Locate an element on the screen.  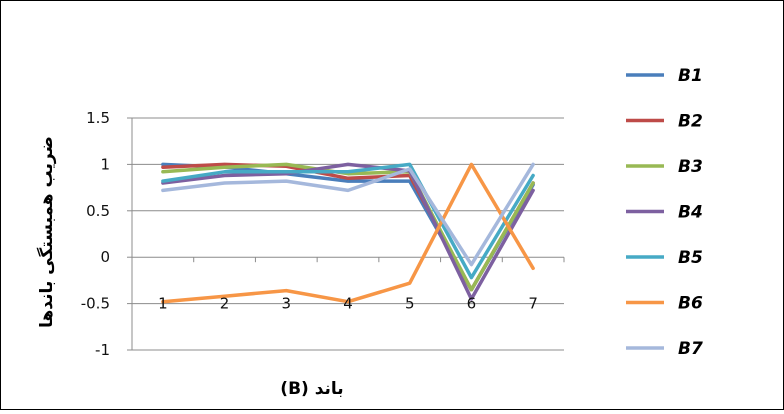
x-tick-label: 2 is located at coordinates (225, 304).